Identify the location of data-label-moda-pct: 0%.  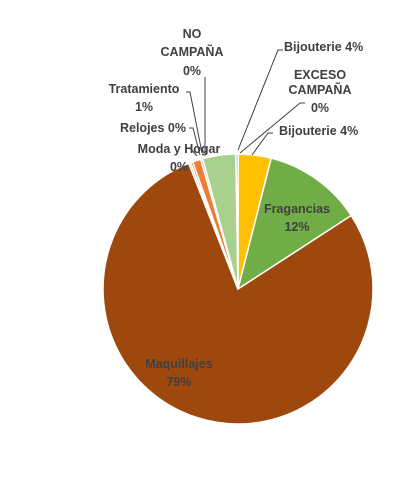
(179, 167).